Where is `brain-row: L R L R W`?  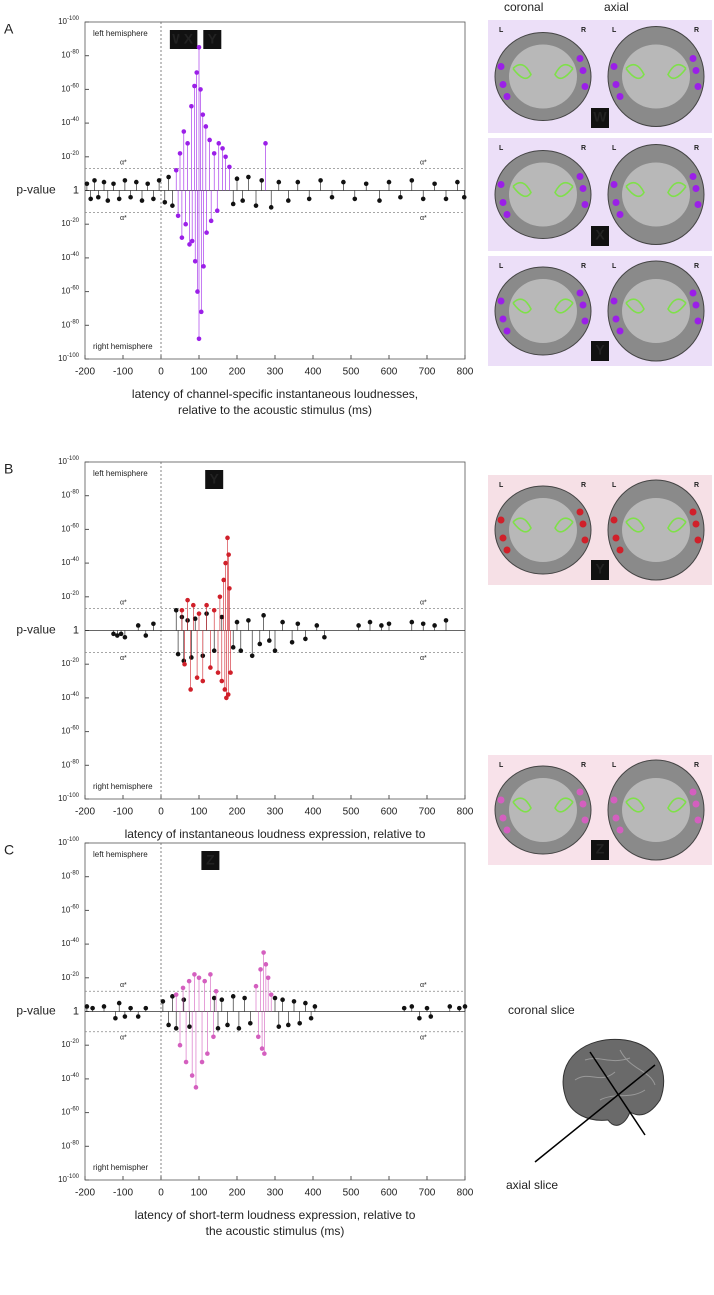 brain-row: L R L R W is located at coordinates (600, 76).